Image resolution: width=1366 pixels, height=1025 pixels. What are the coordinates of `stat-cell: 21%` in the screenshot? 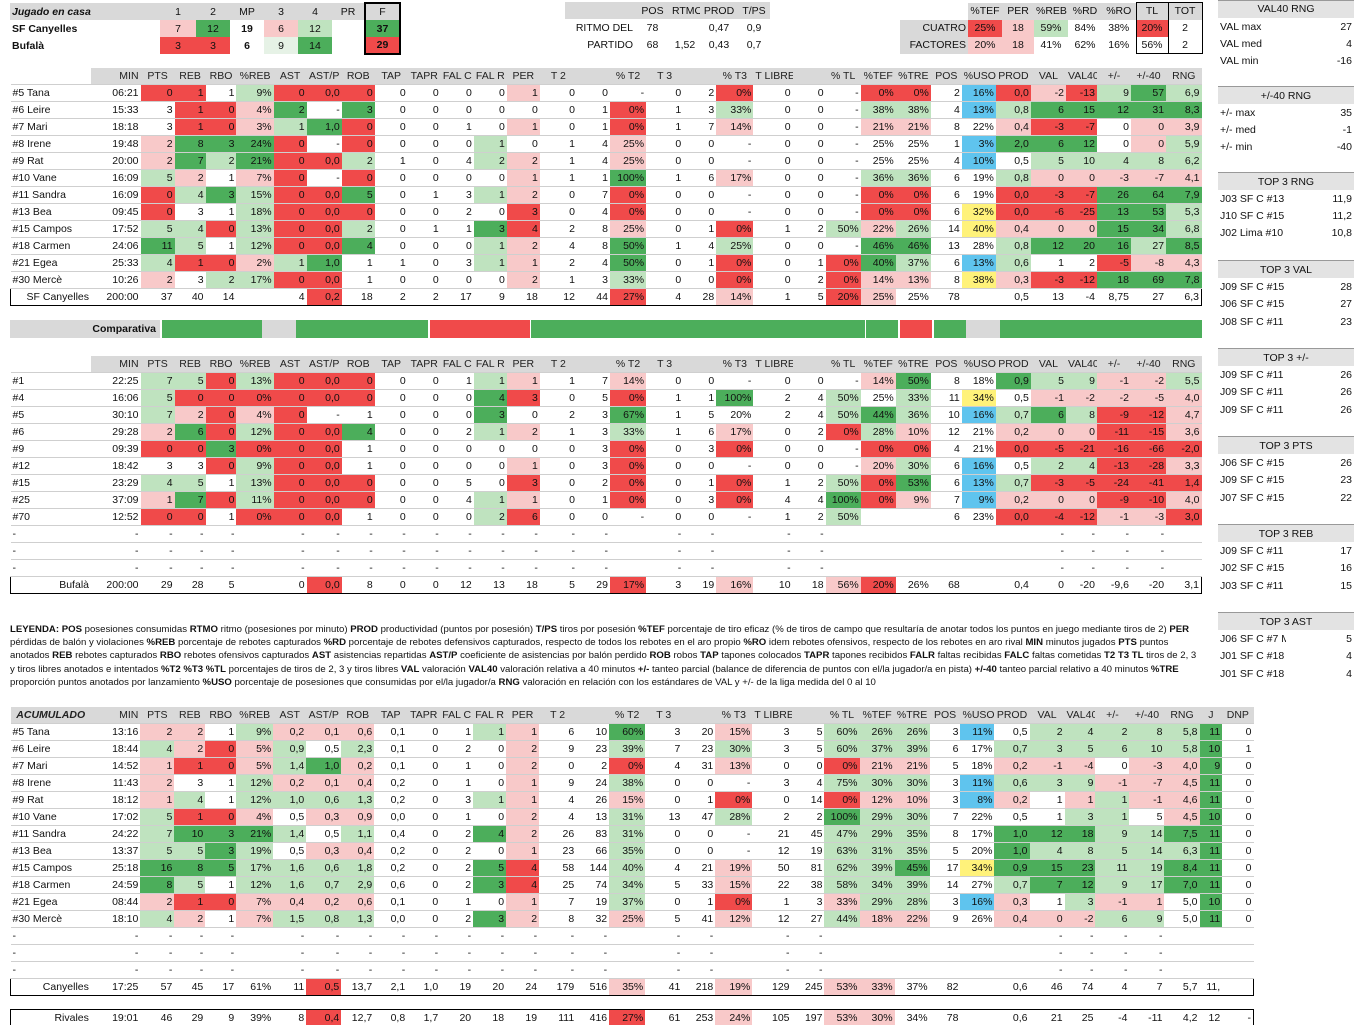 It's located at (877, 766).